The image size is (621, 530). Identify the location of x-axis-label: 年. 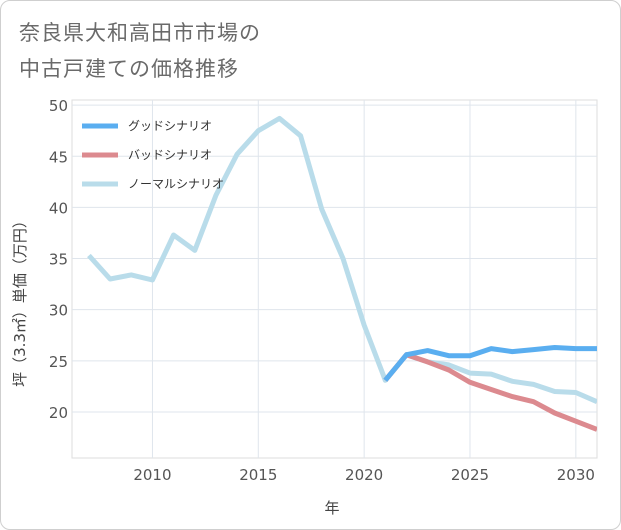
(331, 508).